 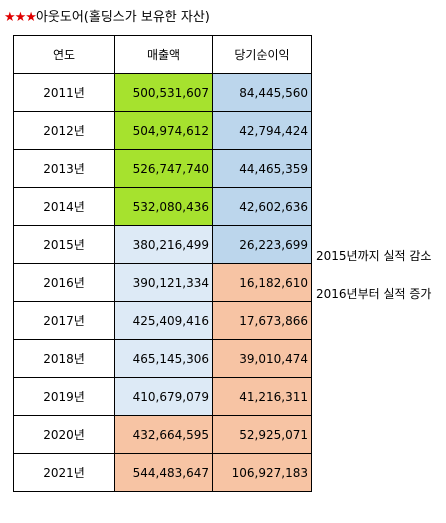 I want to click on cell-sales: 544,483,647, so click(x=163, y=472).